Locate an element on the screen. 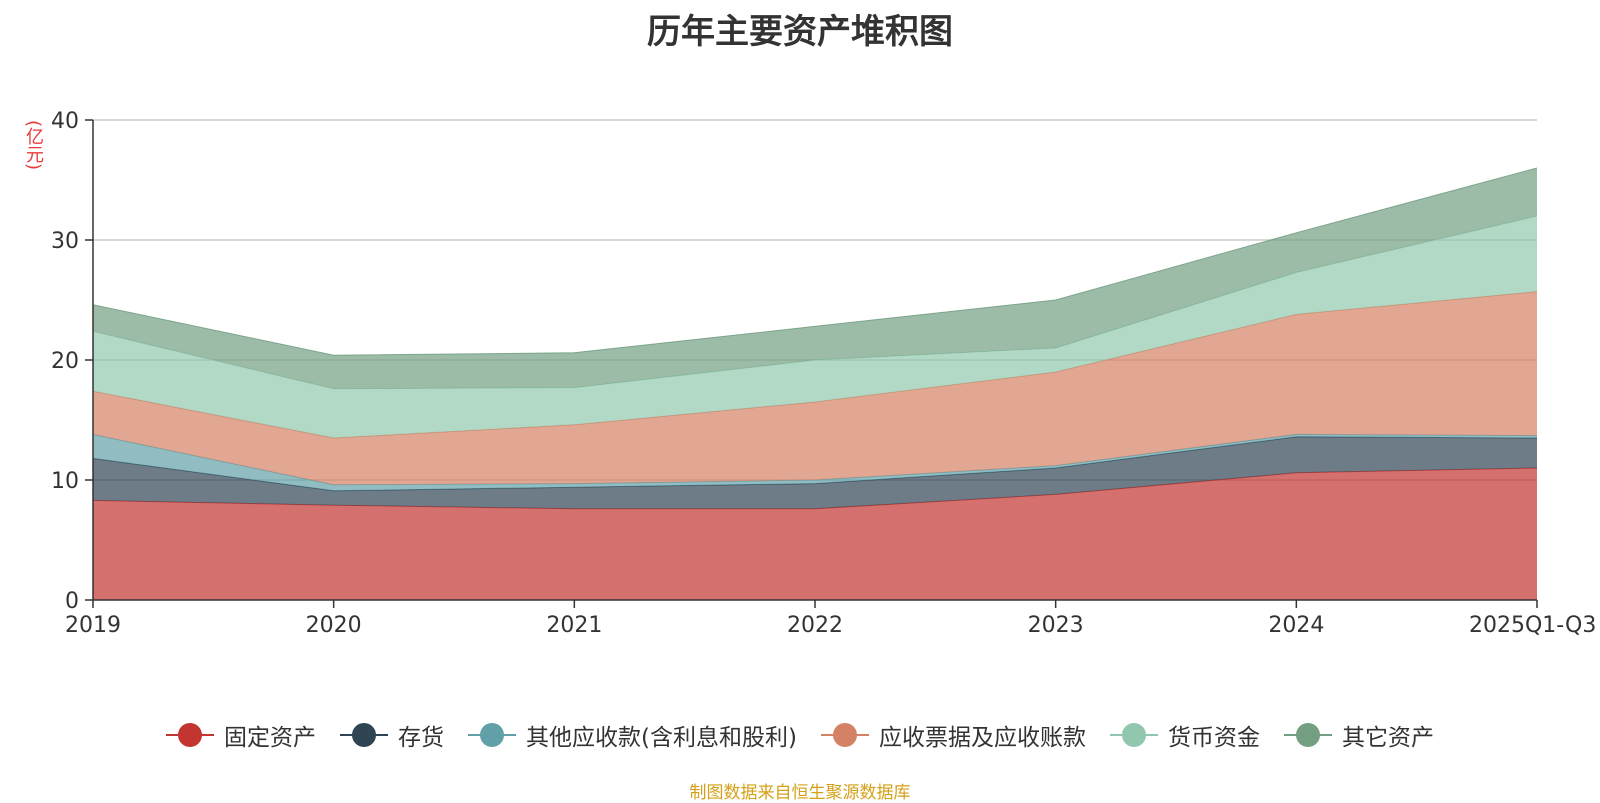 Image resolution: width=1600 pixels, height=803 pixels. data-source-note: 制图数据来自恒生聚源数据库 is located at coordinates (800, 793).